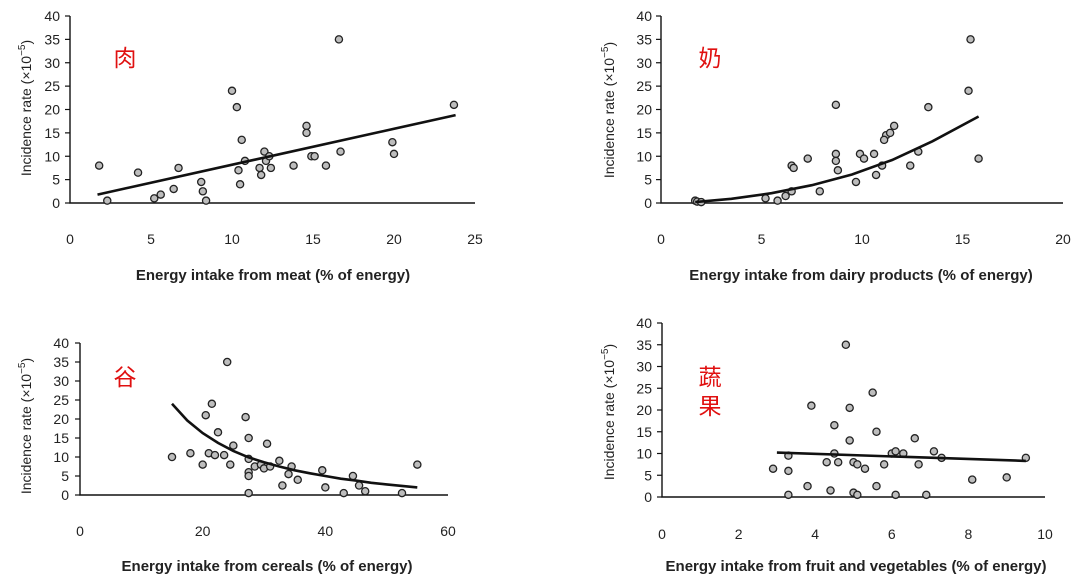  What do you see at coordinates (276, 154) in the screenshot?
I see `trend-line-meat` at bounding box center [276, 154].